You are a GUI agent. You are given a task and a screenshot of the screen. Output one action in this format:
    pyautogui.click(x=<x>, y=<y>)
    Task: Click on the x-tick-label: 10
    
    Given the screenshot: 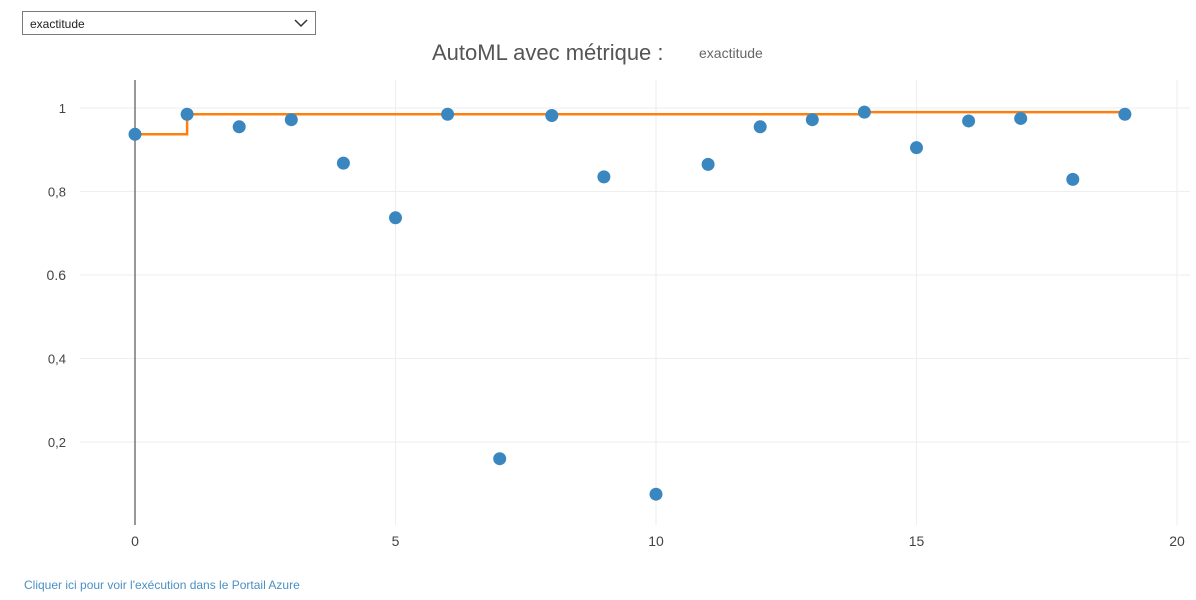 What is the action you would take?
    pyautogui.click(x=656, y=541)
    